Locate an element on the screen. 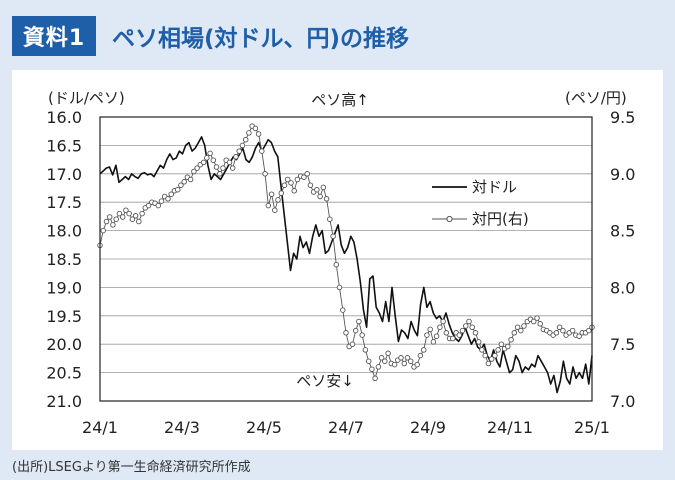  header: 資料1 ペソ相場(対ドル、円)の推移 is located at coordinates (337, 32).